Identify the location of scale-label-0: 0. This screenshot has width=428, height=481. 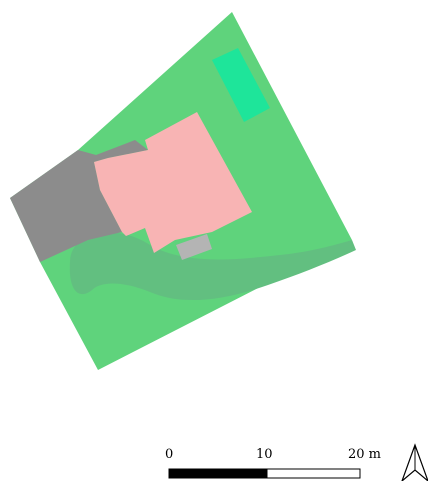
(169, 454).